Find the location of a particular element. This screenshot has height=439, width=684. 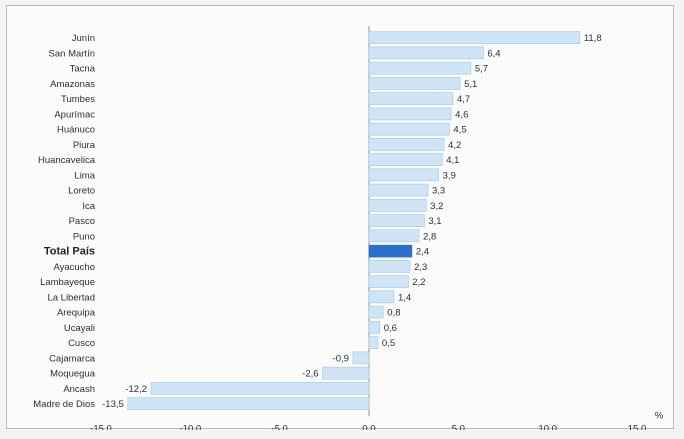

value-label-19: 0,6 is located at coordinates (390, 328).